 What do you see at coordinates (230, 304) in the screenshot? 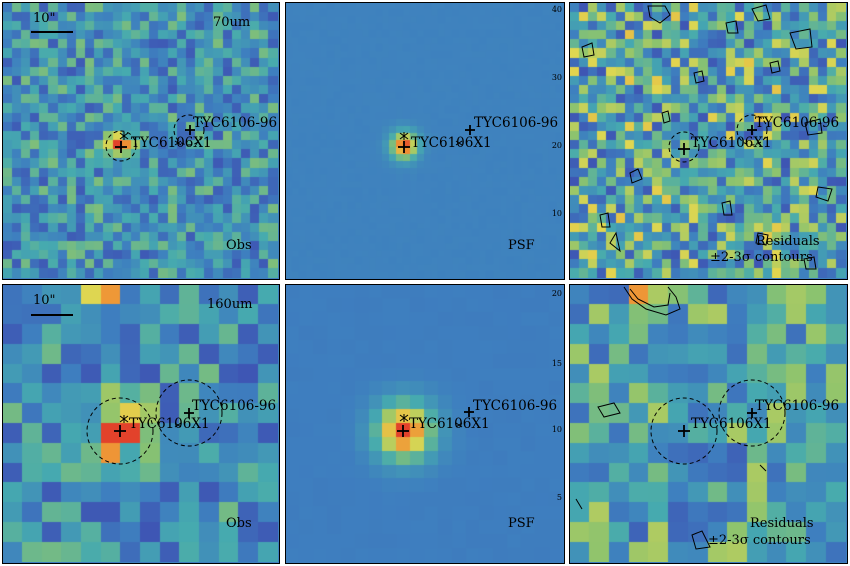
I see `wavelength-label: 160um` at bounding box center [230, 304].